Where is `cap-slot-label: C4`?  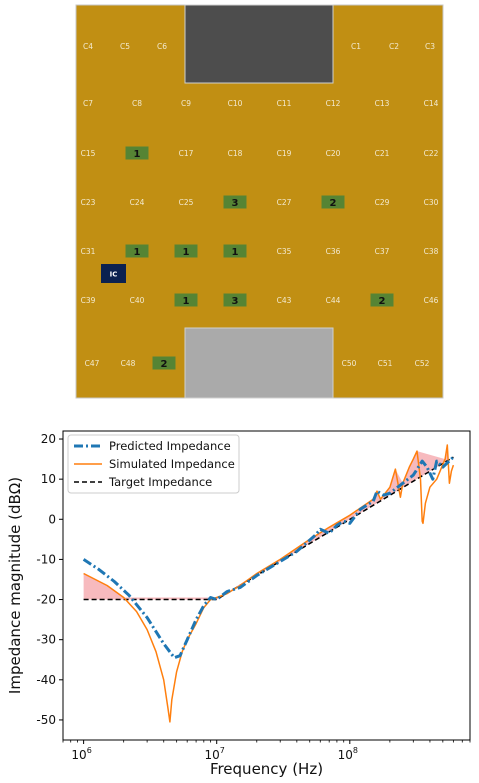
cap-slot-label: C4 is located at coordinates (88, 46).